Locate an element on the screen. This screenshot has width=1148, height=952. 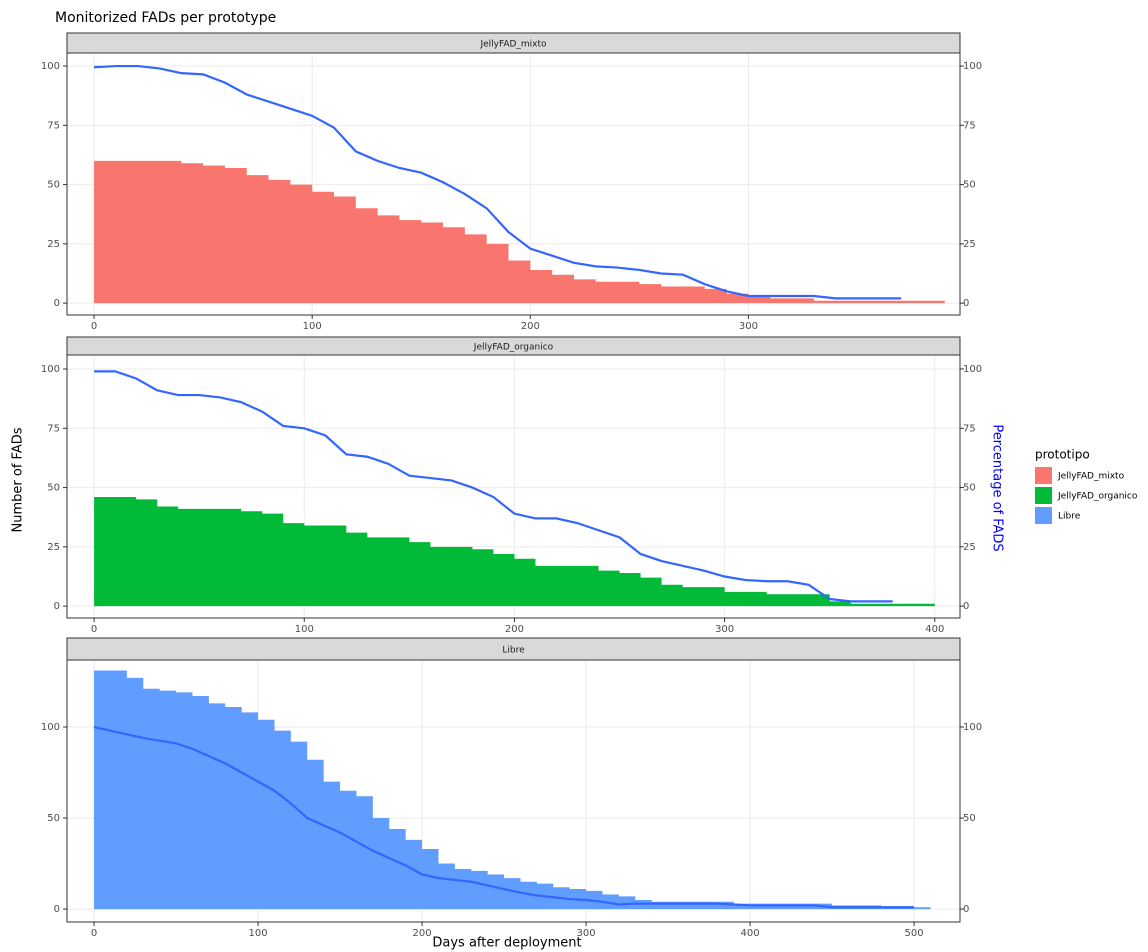
legend-title: prototipo is located at coordinates (1062, 455).